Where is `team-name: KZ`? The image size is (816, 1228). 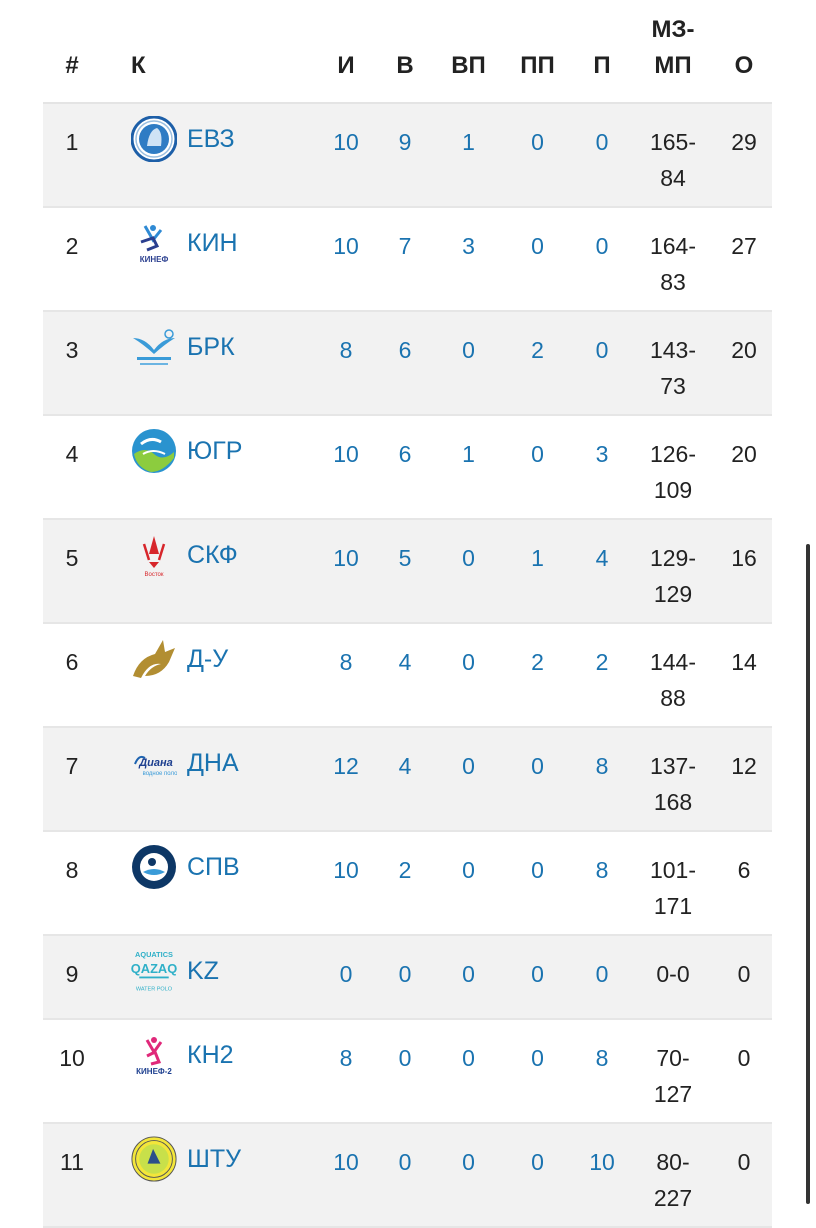 team-name: KZ is located at coordinates (203, 971).